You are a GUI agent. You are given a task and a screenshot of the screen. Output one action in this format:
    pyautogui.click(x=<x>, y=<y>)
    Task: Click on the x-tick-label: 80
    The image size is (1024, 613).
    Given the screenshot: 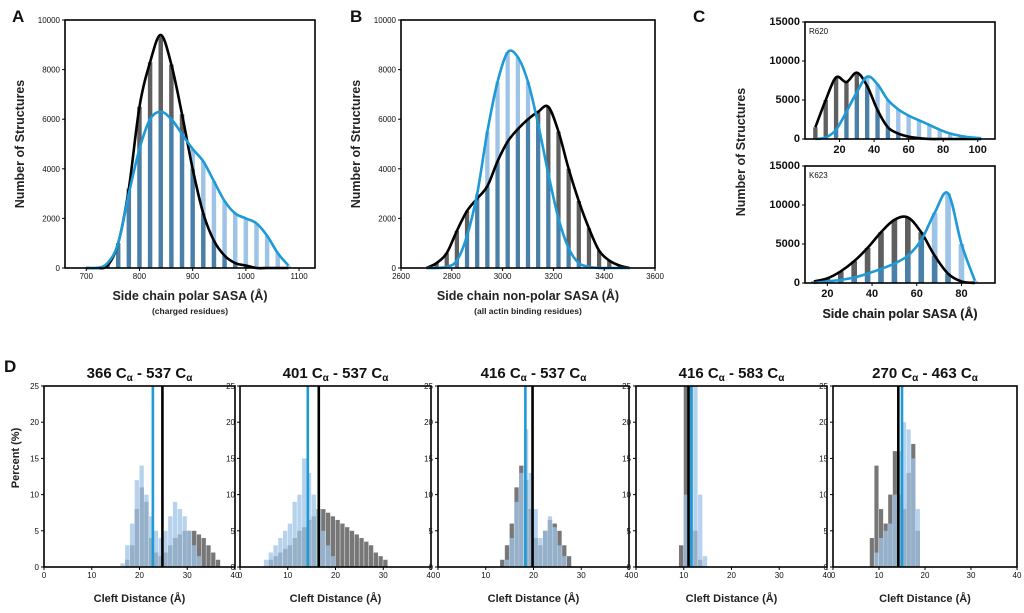 What is the action you would take?
    pyautogui.click(x=961, y=294)
    